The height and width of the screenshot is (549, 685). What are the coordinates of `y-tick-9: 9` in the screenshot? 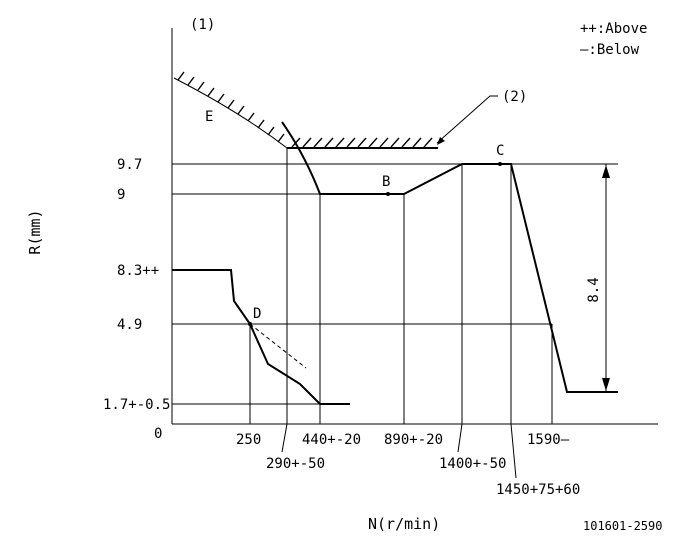 It's located at (121, 195).